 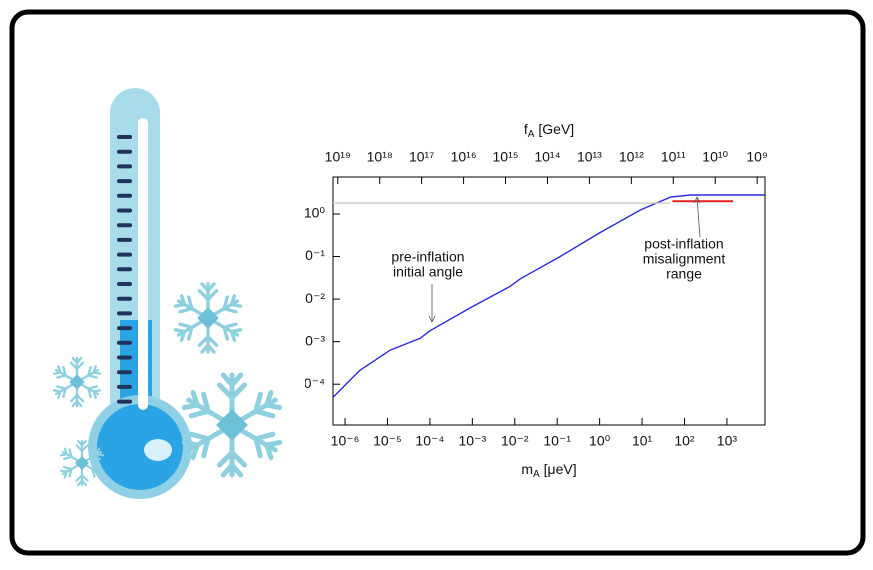 I want to click on annotation-arrow, so click(x=698, y=217).